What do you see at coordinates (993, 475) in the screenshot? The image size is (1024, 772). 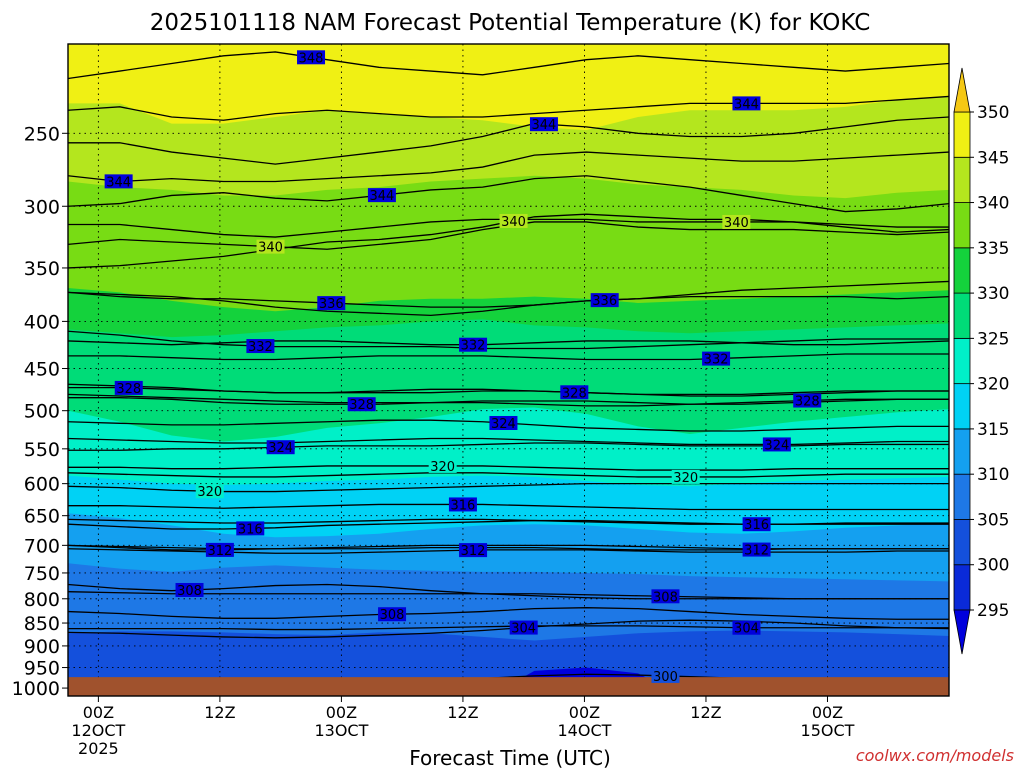 I see `colorbar-label-310: 310` at bounding box center [993, 475].